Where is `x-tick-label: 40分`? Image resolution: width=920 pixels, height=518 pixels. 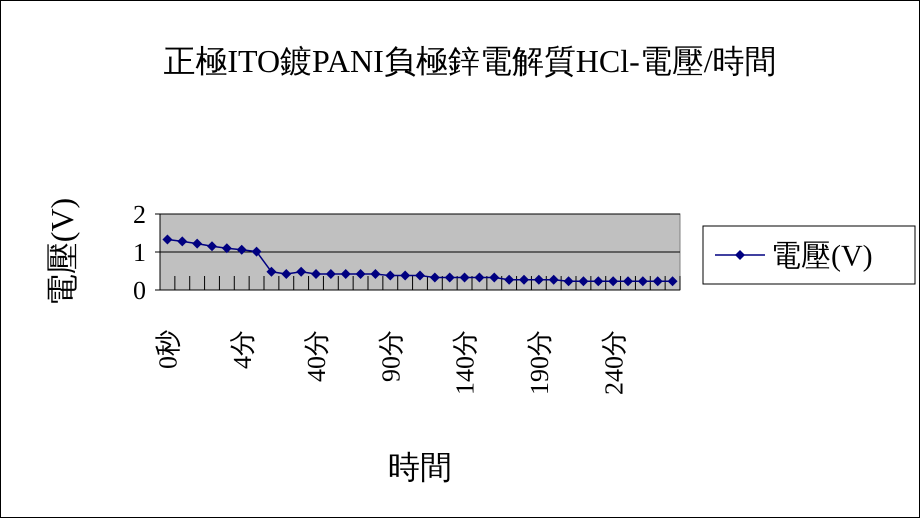
x-tick-label: 40分 is located at coordinates (317, 356).